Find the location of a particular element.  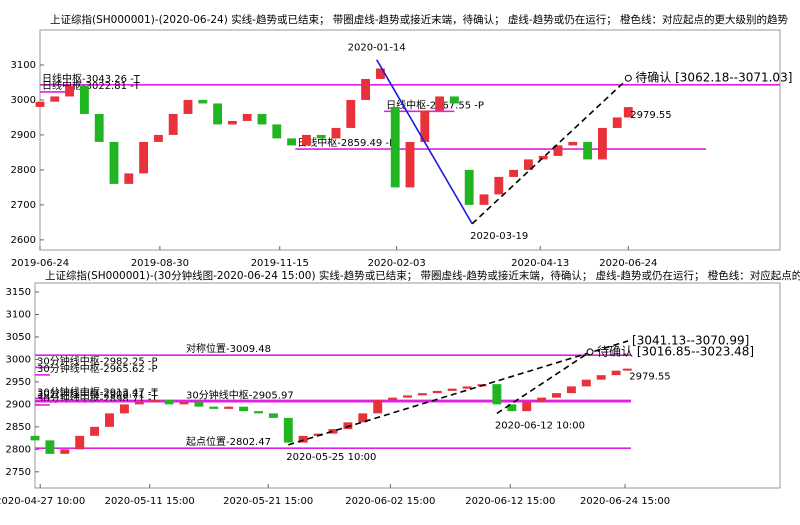

x-tick-label: 2020-06-24 15:00 is located at coordinates (625, 501).